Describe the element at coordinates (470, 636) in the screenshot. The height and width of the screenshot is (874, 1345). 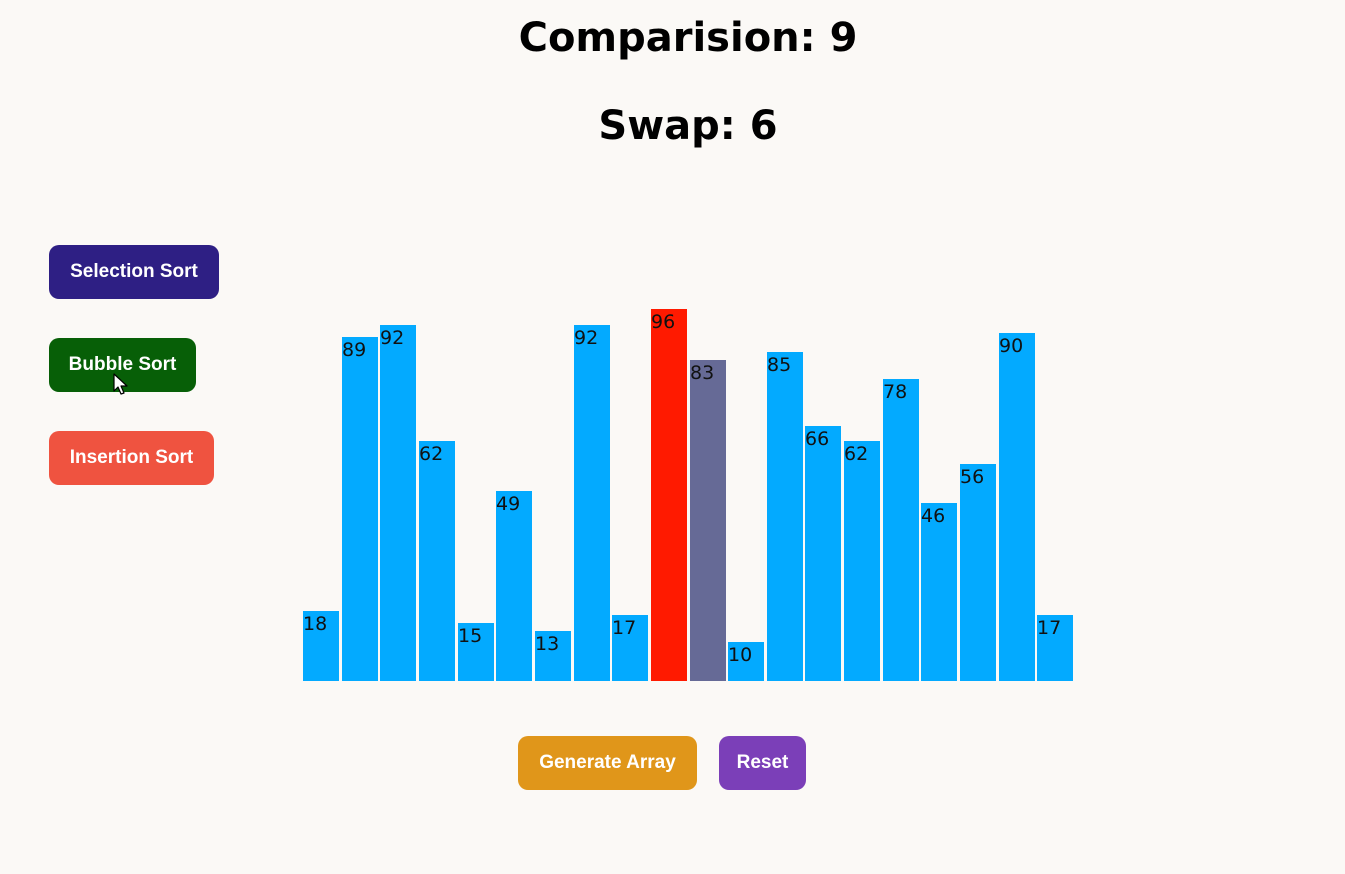
I see `bar-value-label: 15` at that location.